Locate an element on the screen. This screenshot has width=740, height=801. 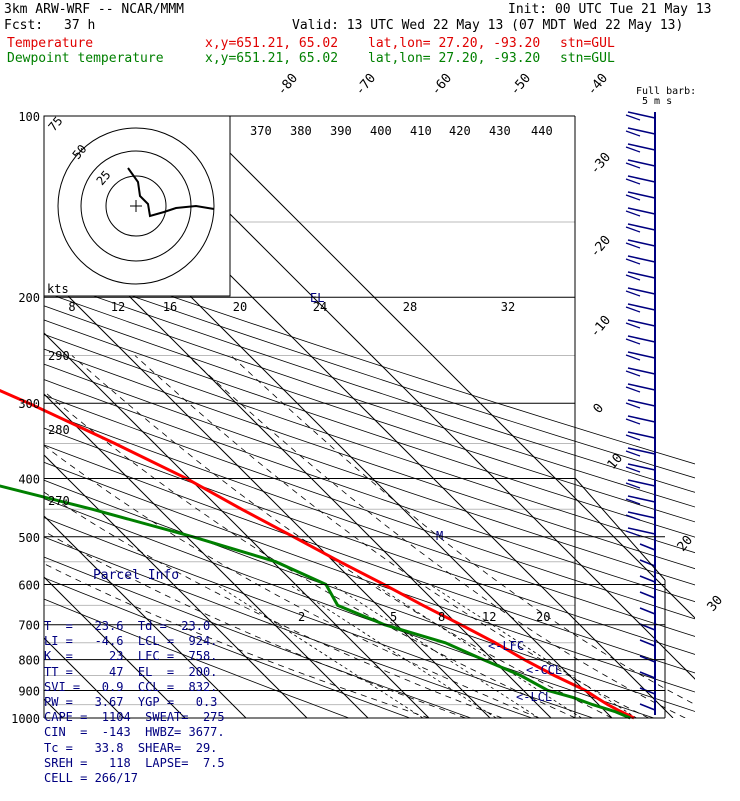
hodograph-speed-label: 32 is located at coordinates (508, 307).